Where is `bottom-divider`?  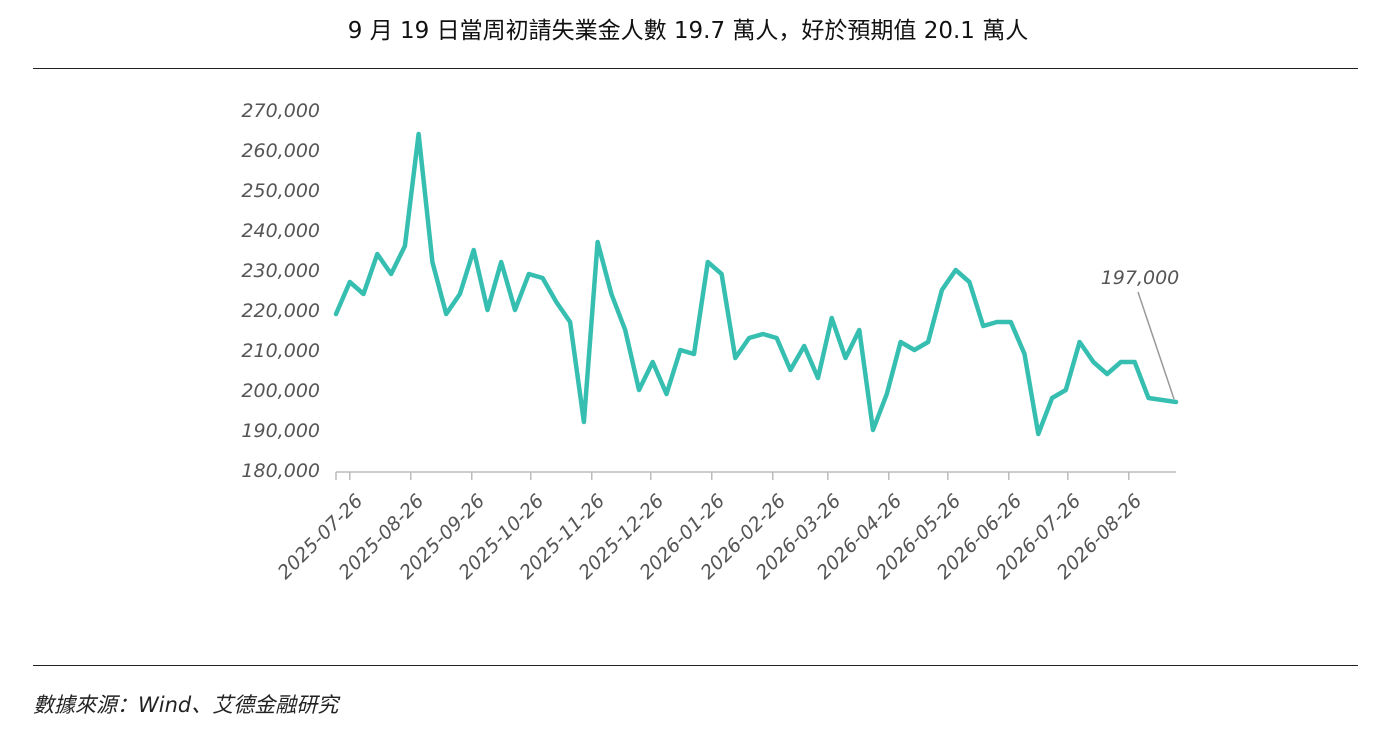 bottom-divider is located at coordinates (695, 665).